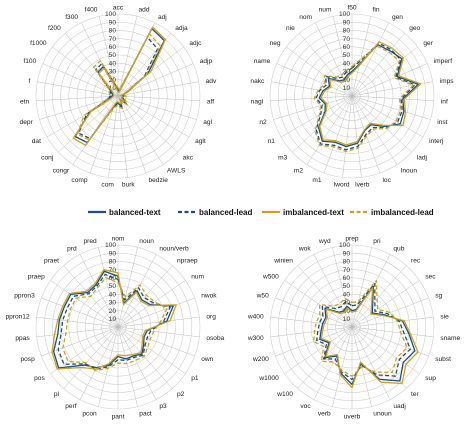 Image resolution: width=474 pixels, height=439 pixels. Describe the element at coordinates (397, 17) in the screenshot. I see `category-label: gen` at that location.